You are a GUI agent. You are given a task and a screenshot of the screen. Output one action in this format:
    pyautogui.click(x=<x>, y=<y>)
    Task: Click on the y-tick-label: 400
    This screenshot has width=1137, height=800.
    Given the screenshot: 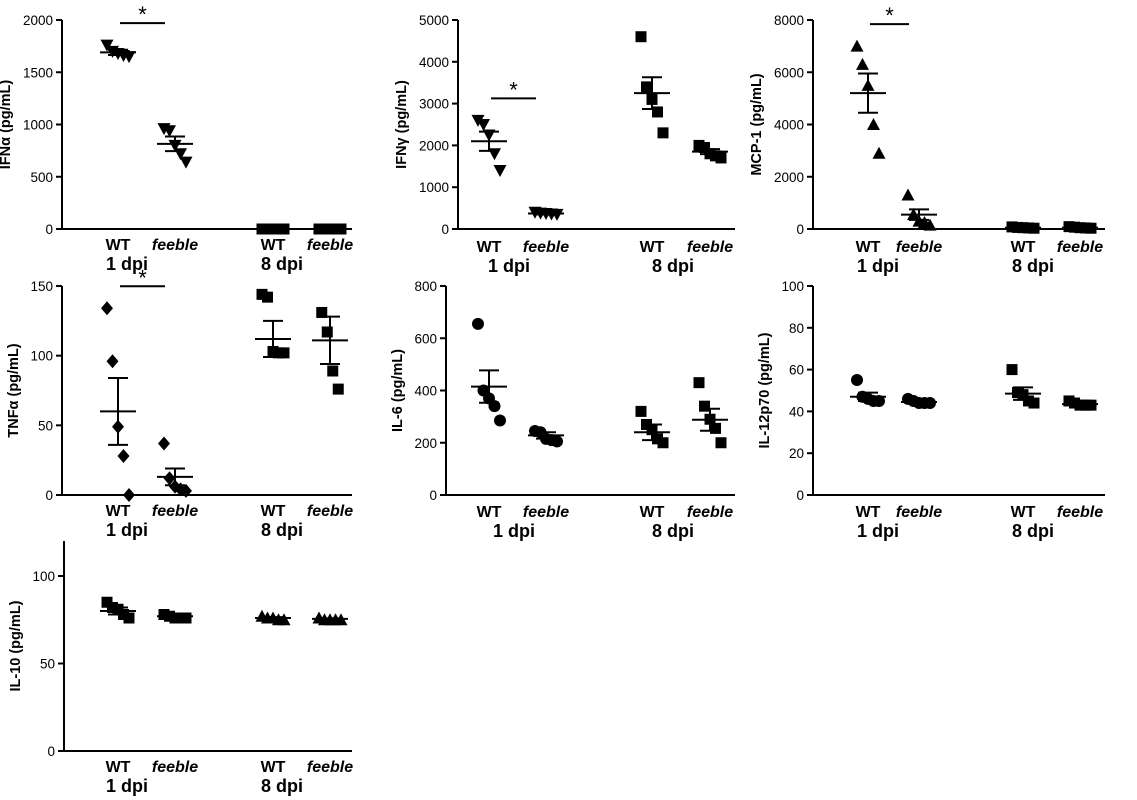 What is the action you would take?
    pyautogui.click(x=425, y=391)
    